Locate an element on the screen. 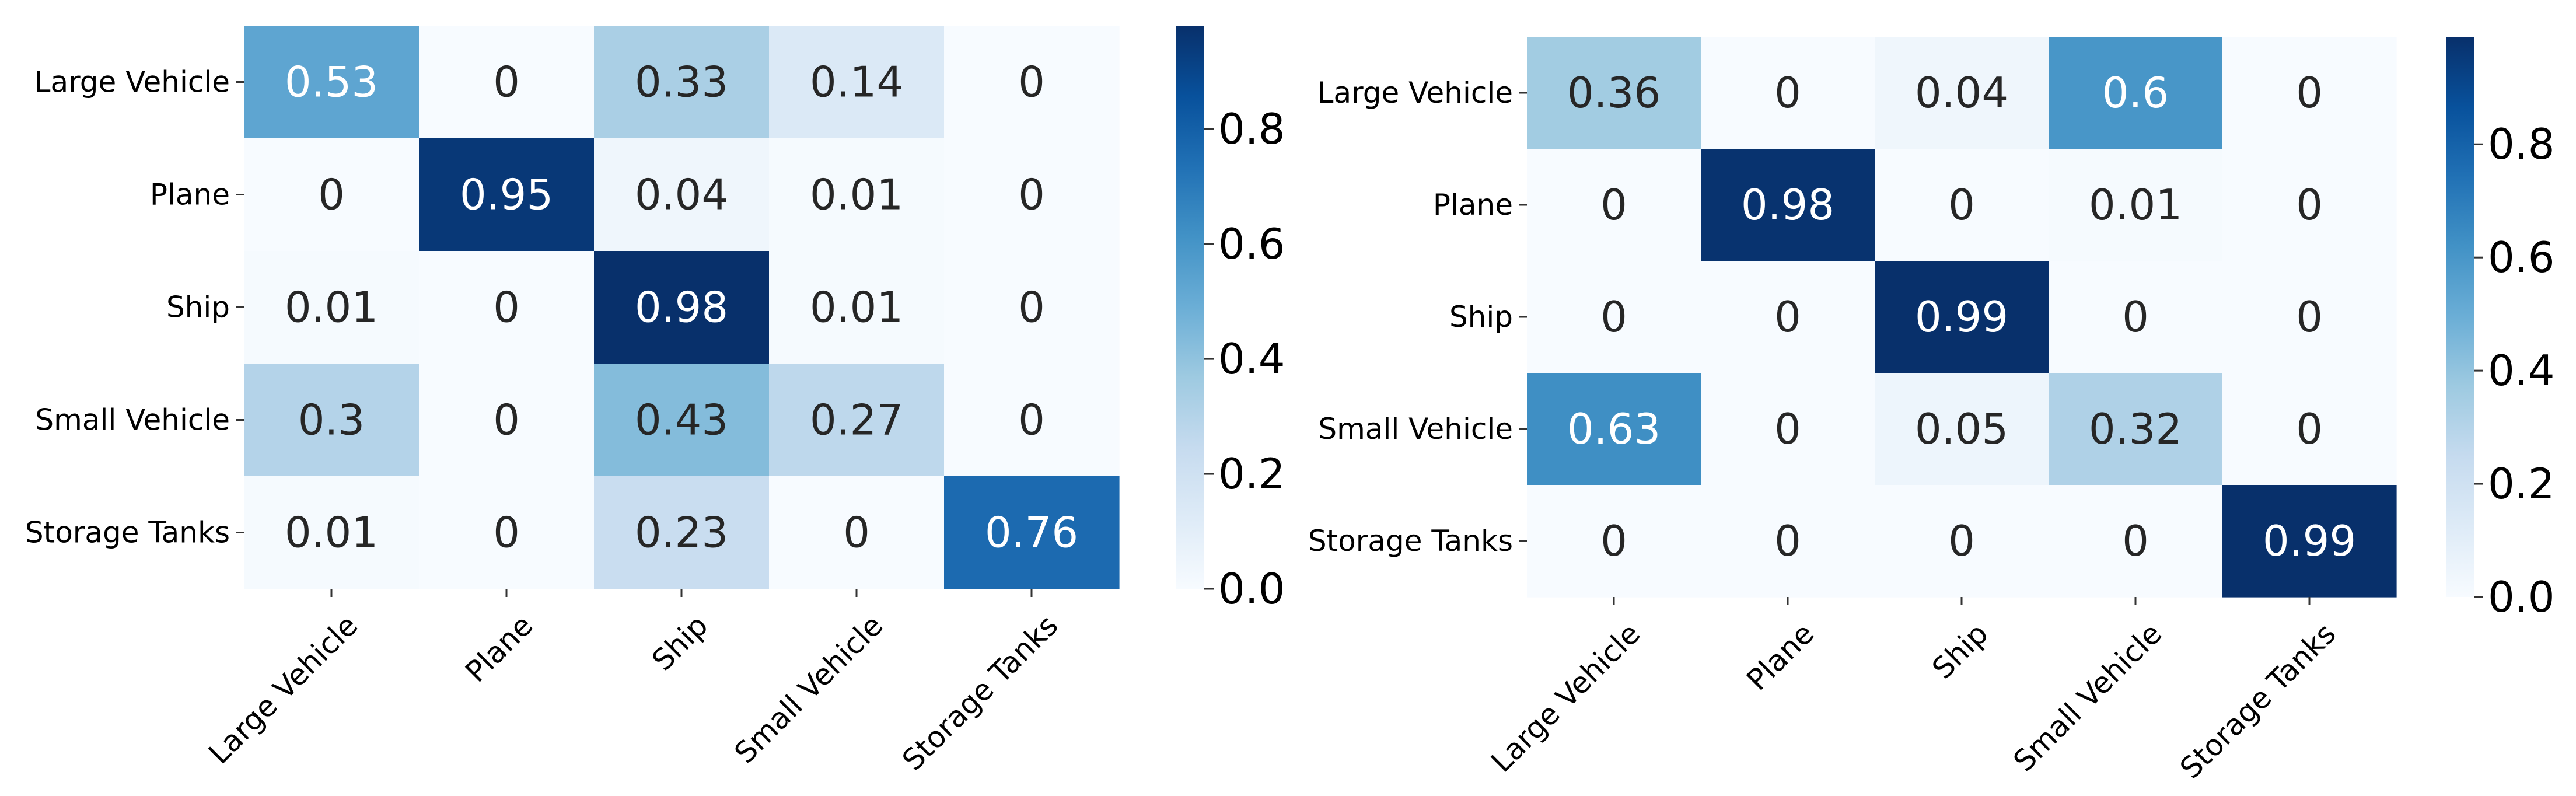  heatmap-cell-r2-c3 is located at coordinates (857, 307).